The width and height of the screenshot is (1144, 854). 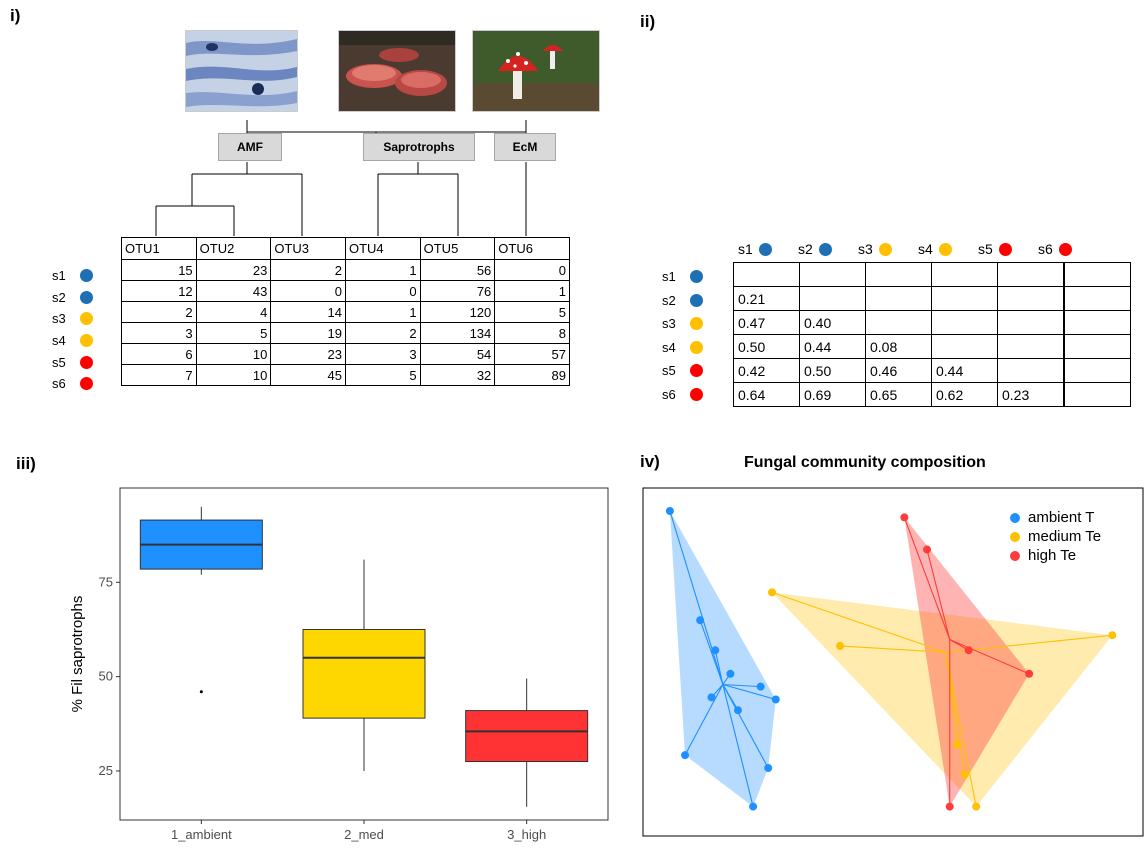 What do you see at coordinates (536, 71) in the screenshot?
I see `ecm-fly-agaric-photo` at bounding box center [536, 71].